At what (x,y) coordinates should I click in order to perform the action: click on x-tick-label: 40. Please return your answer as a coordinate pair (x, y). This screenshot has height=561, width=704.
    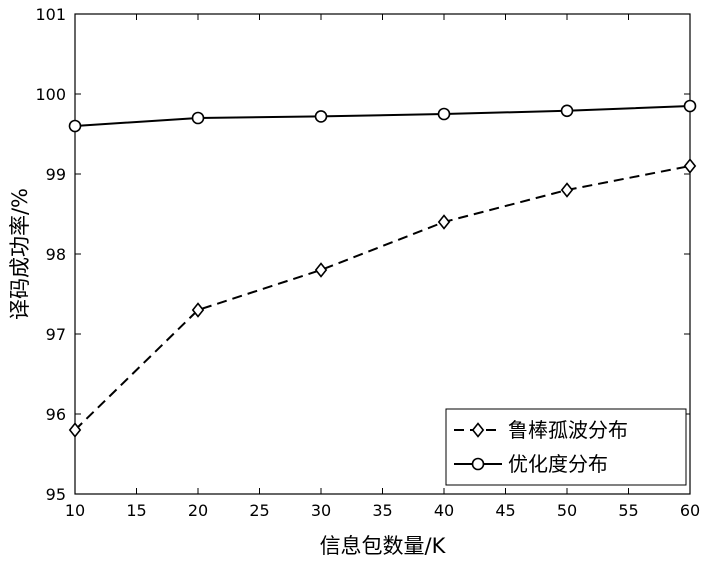
    Looking at the image, I should click on (444, 510).